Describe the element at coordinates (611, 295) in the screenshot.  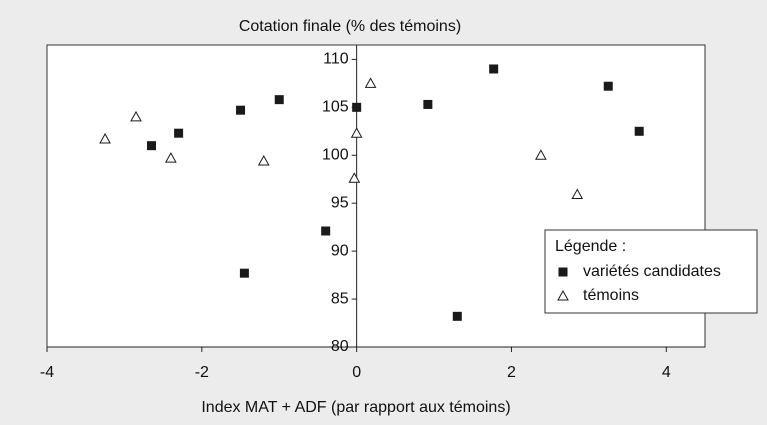
I see `legend-label: témoins` at that location.